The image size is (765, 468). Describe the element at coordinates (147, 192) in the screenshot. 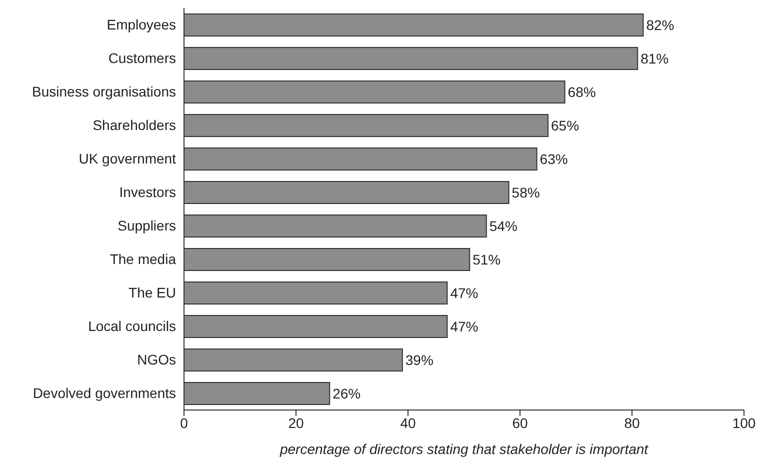

I see `y-tick-label: Investors` at that location.